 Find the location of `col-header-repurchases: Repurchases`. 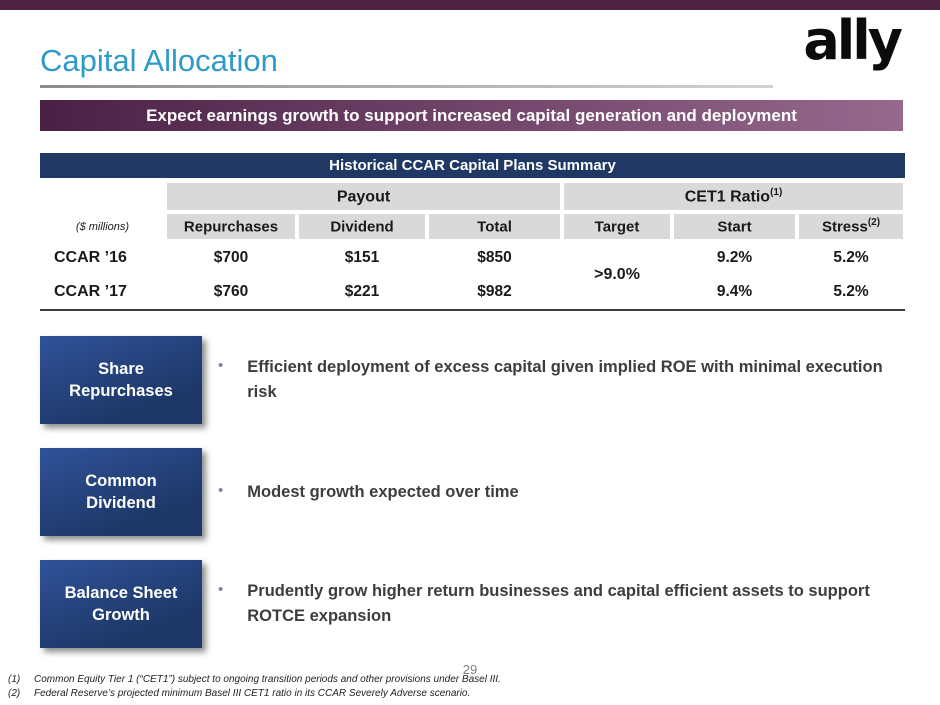

col-header-repurchases: Repurchases is located at coordinates (231, 226).